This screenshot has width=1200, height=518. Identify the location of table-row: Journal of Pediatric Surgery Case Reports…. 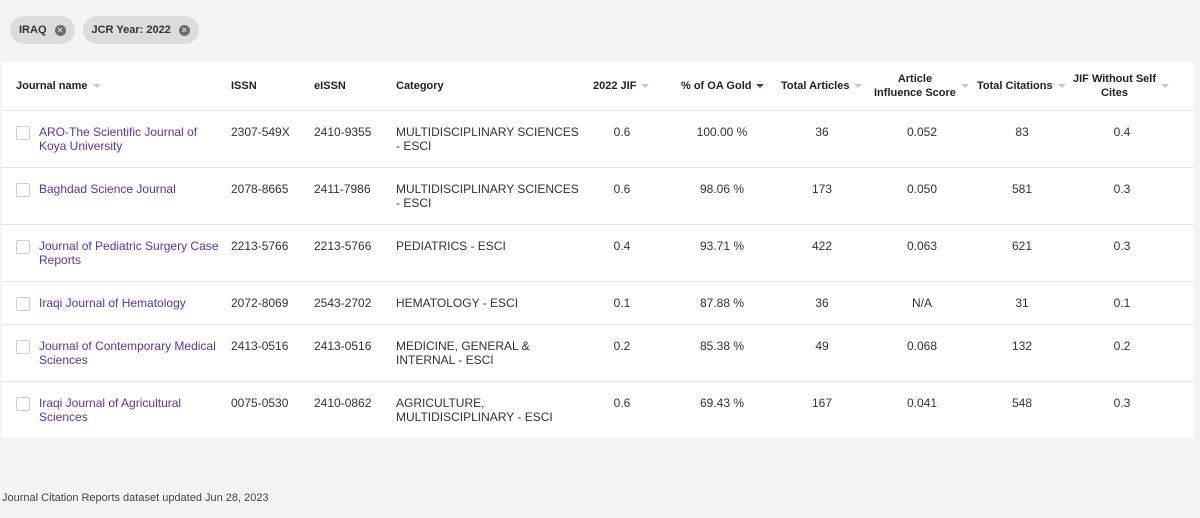
(598, 252).